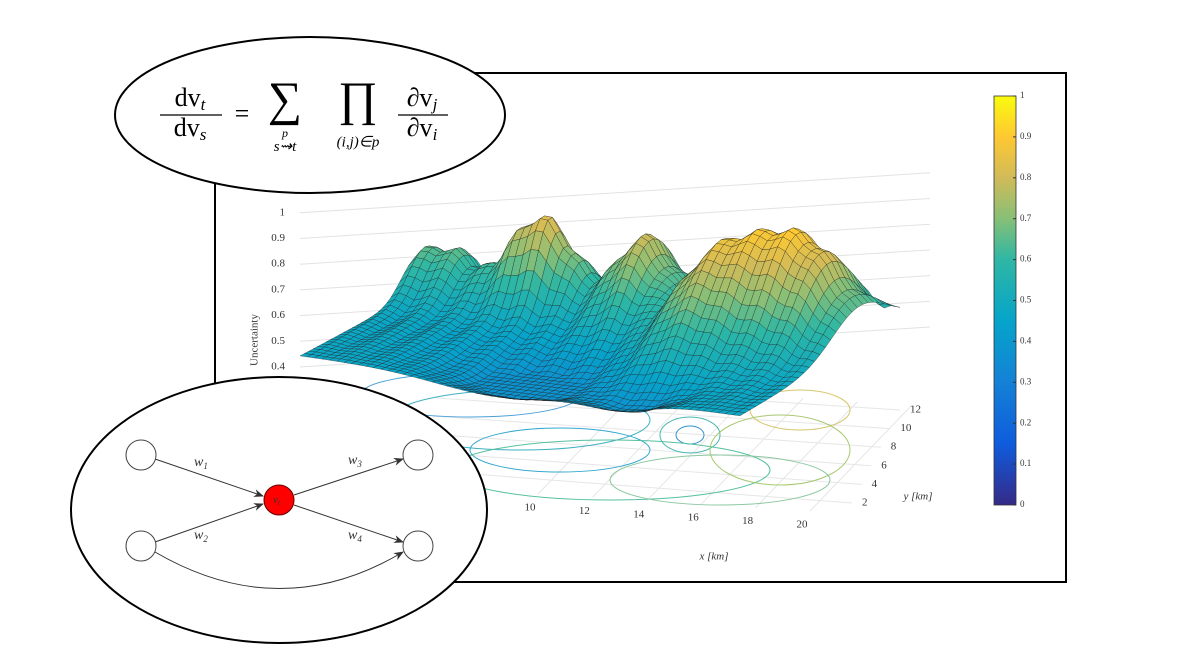  What do you see at coordinates (191, 98) in the screenshot?
I see `lhs-numerator: dvt` at bounding box center [191, 98].